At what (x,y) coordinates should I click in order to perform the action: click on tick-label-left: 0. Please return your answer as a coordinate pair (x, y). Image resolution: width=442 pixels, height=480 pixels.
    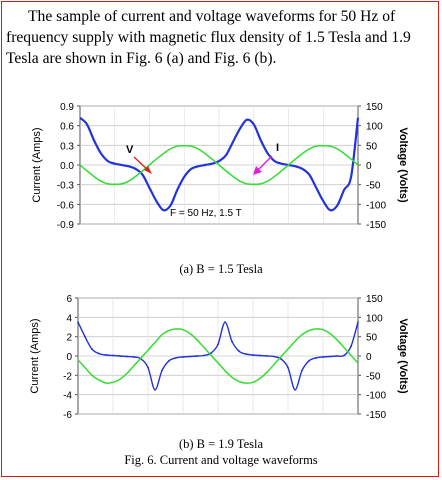
    Looking at the image, I should click on (69, 357).